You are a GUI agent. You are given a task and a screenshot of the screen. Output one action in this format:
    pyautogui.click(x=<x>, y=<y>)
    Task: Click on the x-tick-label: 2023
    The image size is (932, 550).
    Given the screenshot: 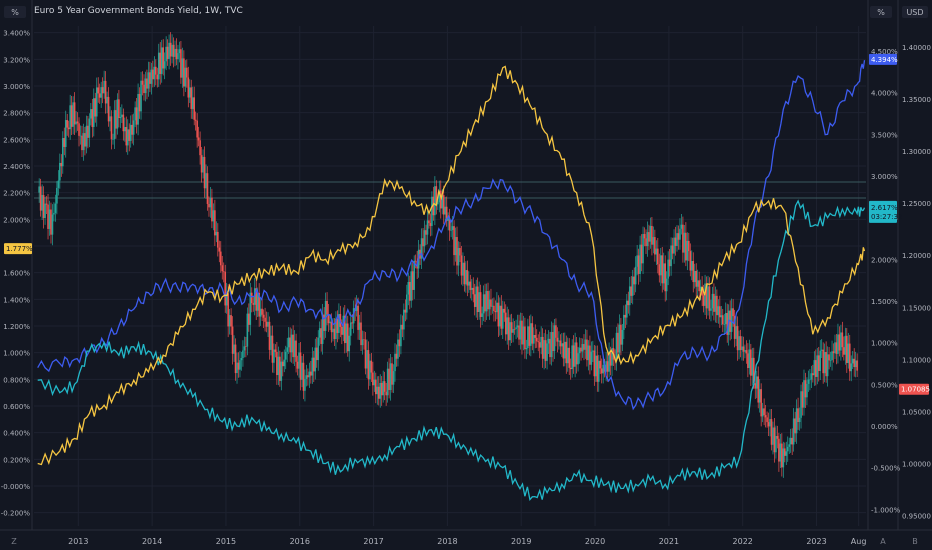 What is the action you would take?
    pyautogui.click(x=816, y=541)
    